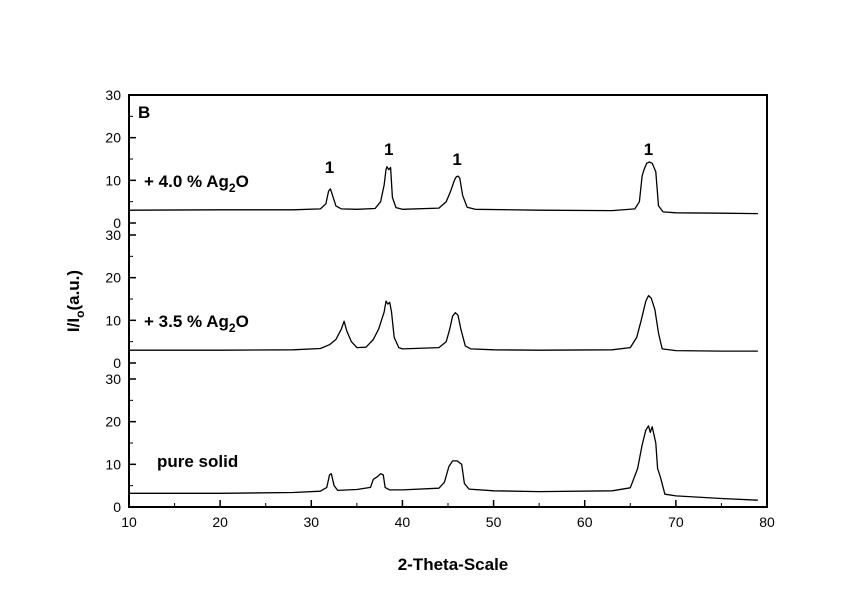  Describe the element at coordinates (80, 314) in the screenshot. I see `y-axis-title-sub: o` at that location.